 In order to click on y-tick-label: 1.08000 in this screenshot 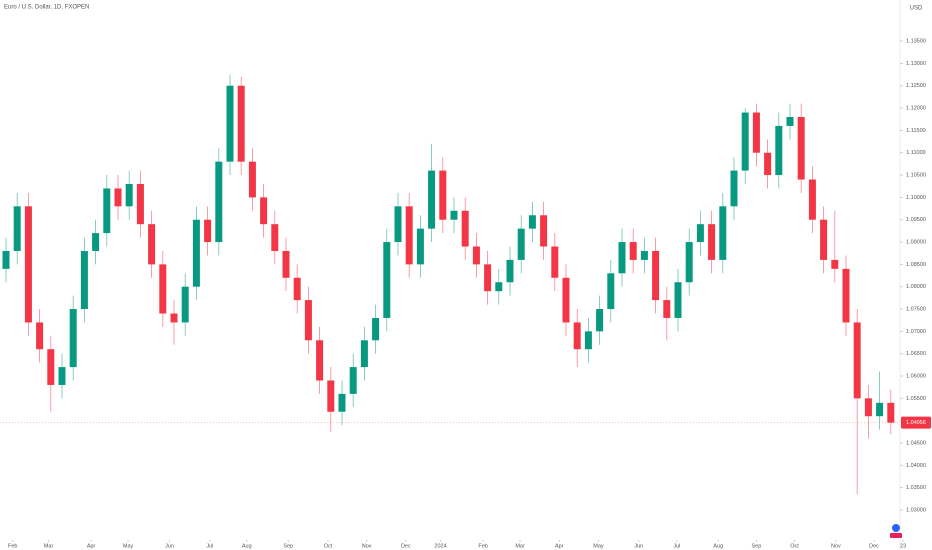, I will do `click(916, 287)`.